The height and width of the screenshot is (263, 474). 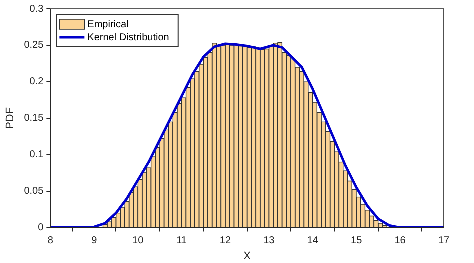 I want to click on y-tick-label: 0.2, so click(x=37, y=82).